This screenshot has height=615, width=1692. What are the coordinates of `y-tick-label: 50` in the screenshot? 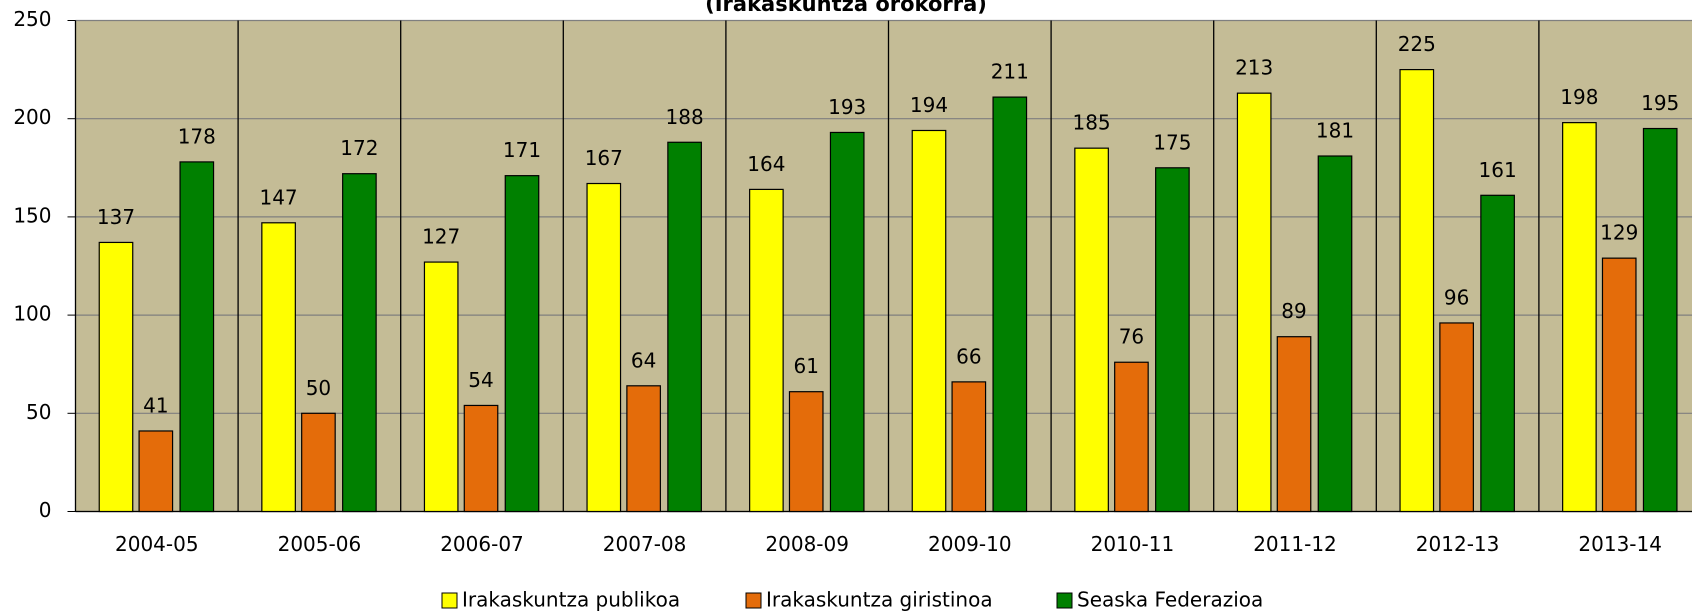 It's located at (38, 412).